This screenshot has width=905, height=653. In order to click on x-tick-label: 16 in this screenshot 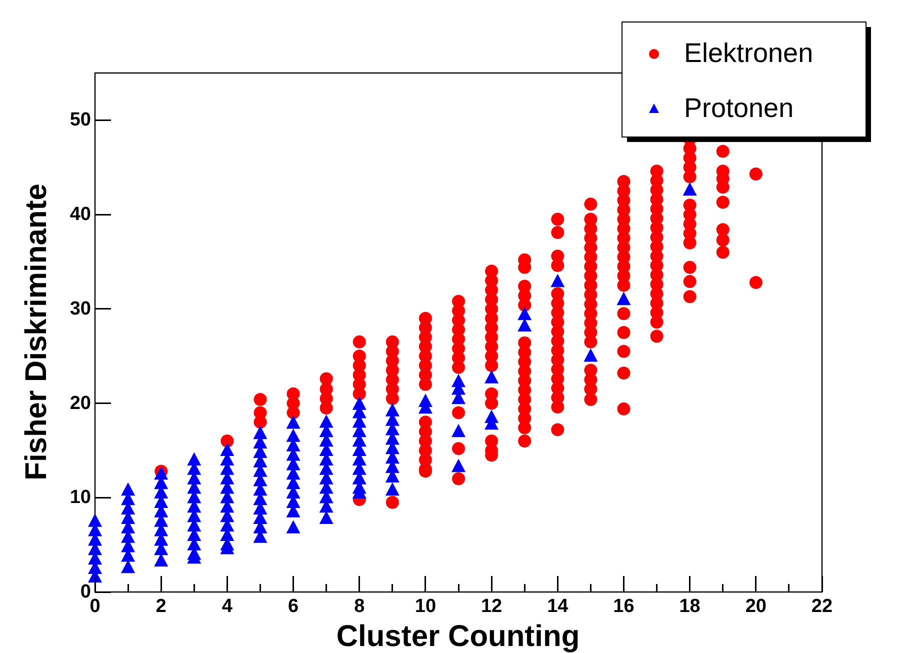, I will do `click(623, 606)`.